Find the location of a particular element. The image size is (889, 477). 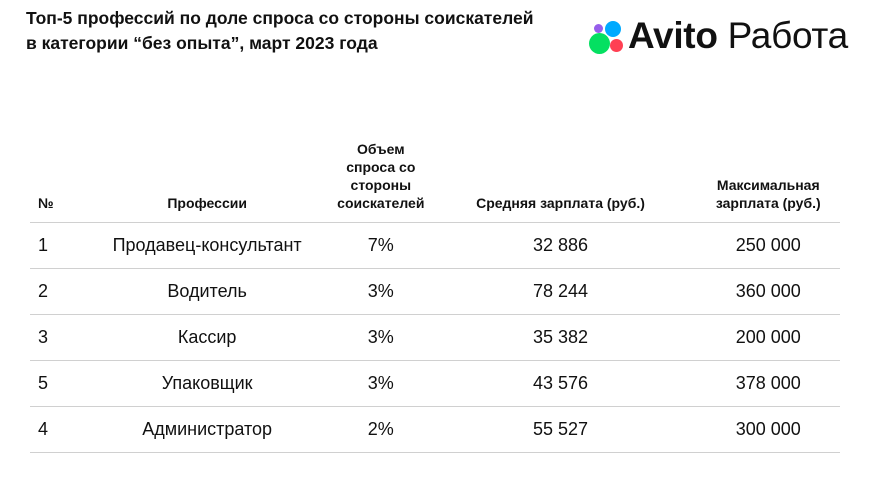

logo-dot-blue is located at coordinates (613, 29).